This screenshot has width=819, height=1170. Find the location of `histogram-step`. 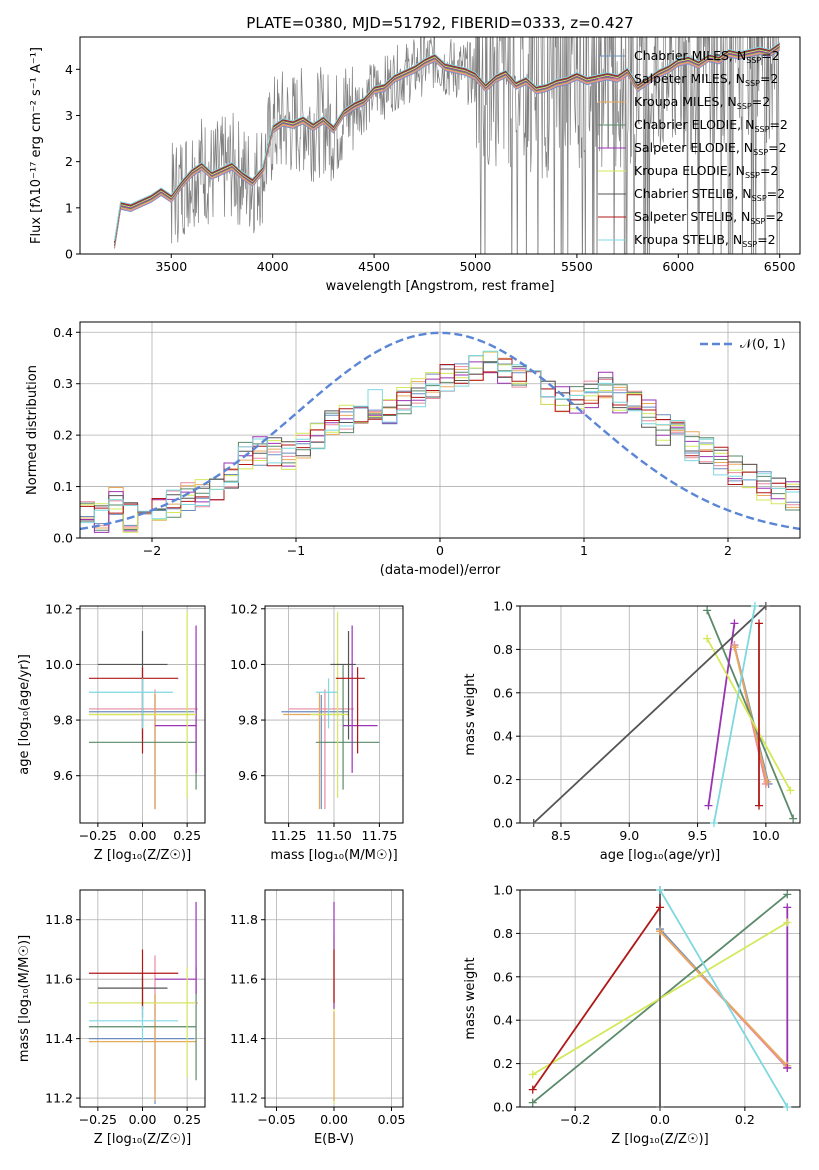

histogram-step is located at coordinates (440, 437).